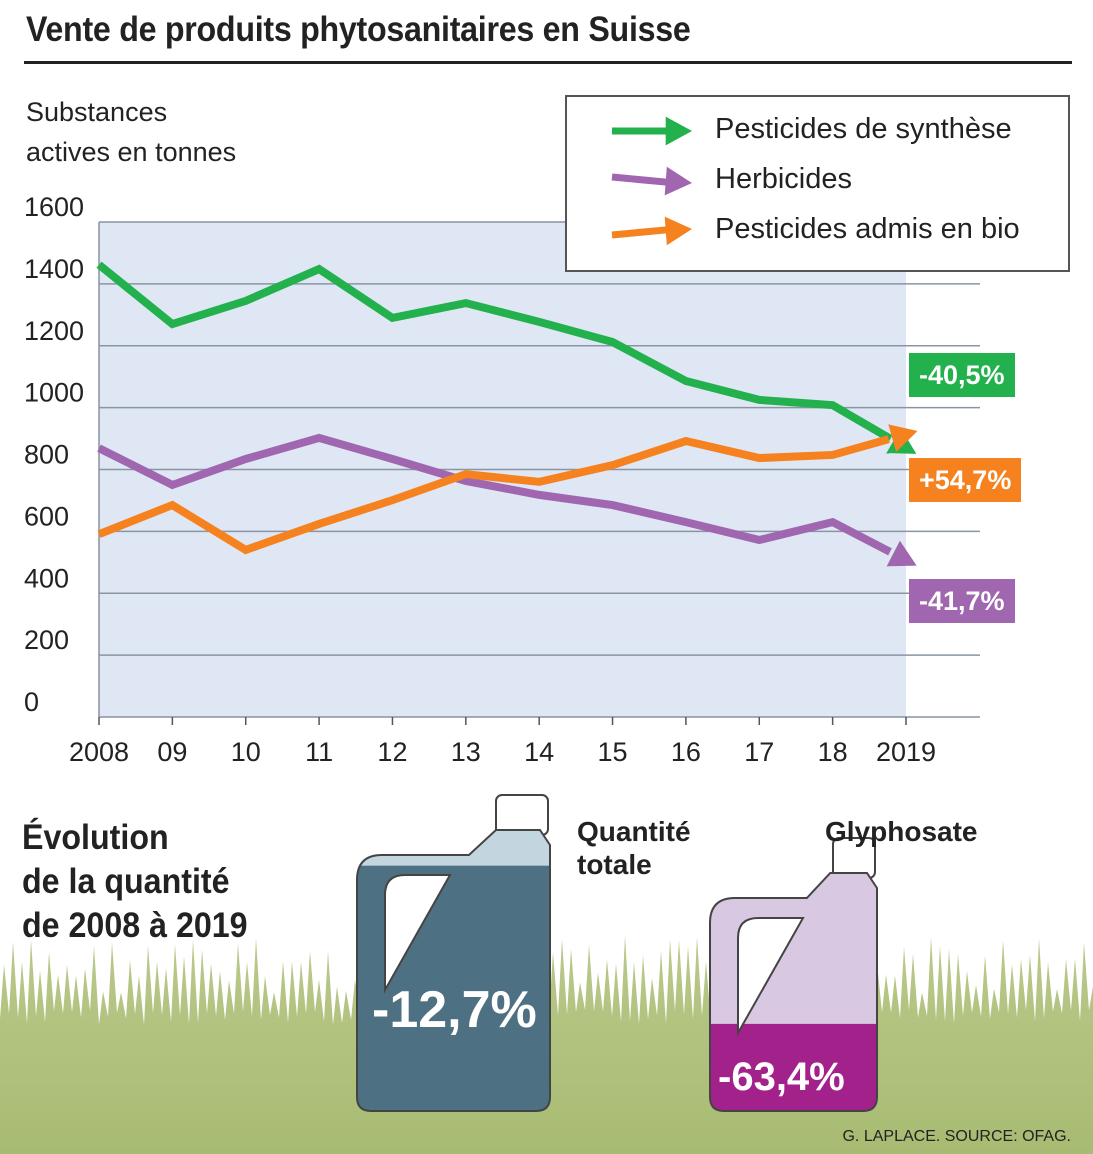 This screenshot has width=1093, height=1154. I want to click on x-tick-label: 13, so click(466, 752).